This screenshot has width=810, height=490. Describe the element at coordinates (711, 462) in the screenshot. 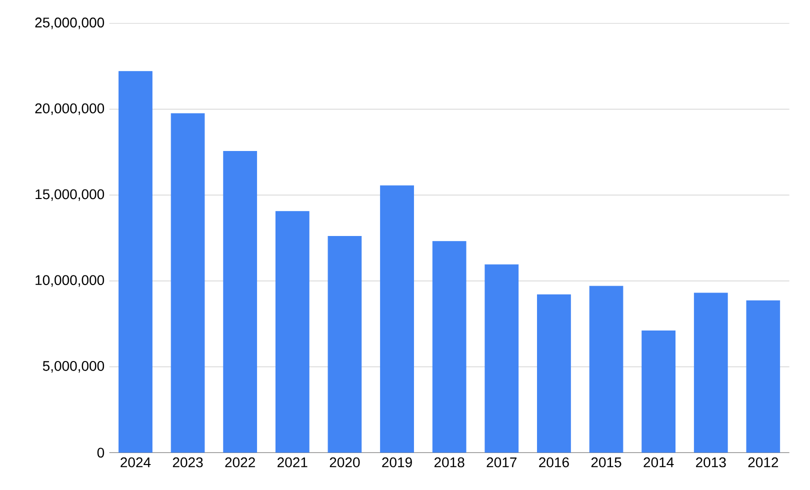

I see `x-tick-label: 2013` at that location.